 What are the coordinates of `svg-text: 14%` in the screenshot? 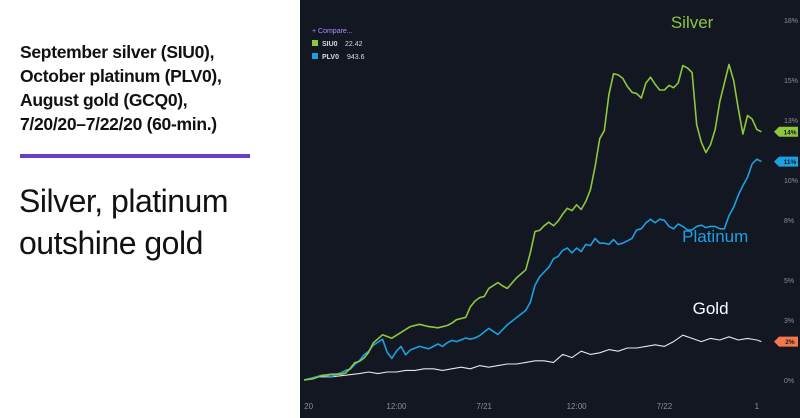 It's located at (789, 132).